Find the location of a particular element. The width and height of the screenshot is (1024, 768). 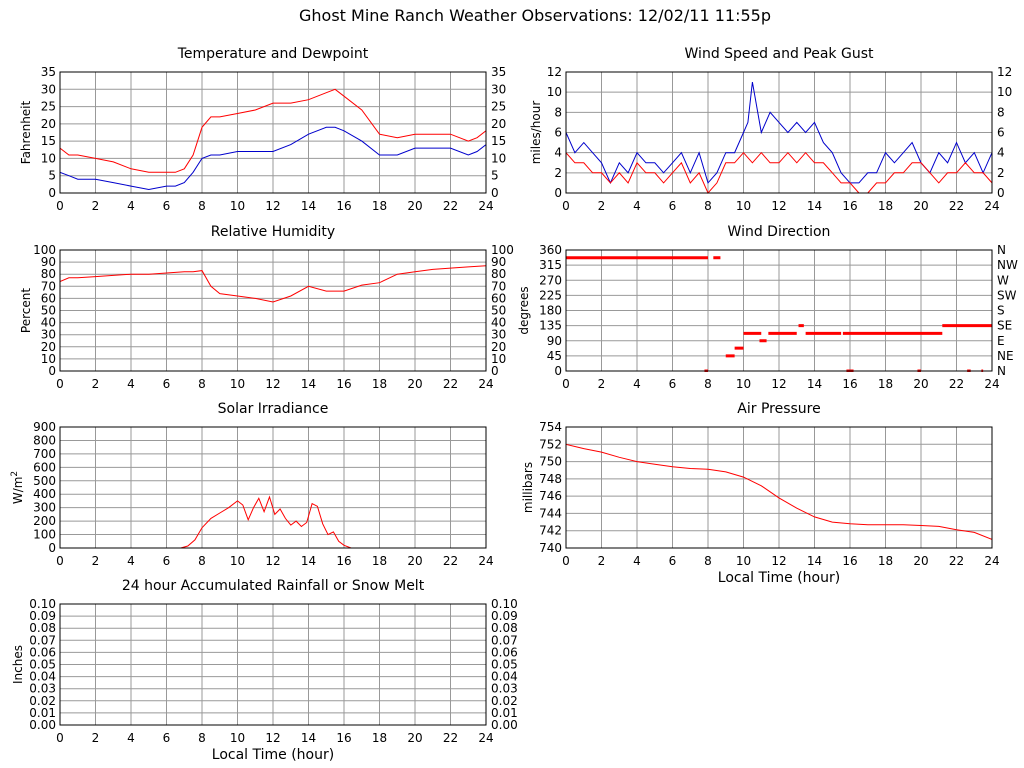

y-tick-label: 225 is located at coordinates (550, 295).